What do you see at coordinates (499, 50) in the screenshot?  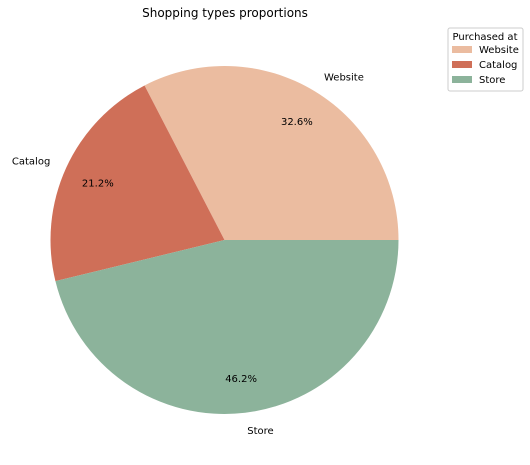 I see `legend-label-website: Website` at bounding box center [499, 50].